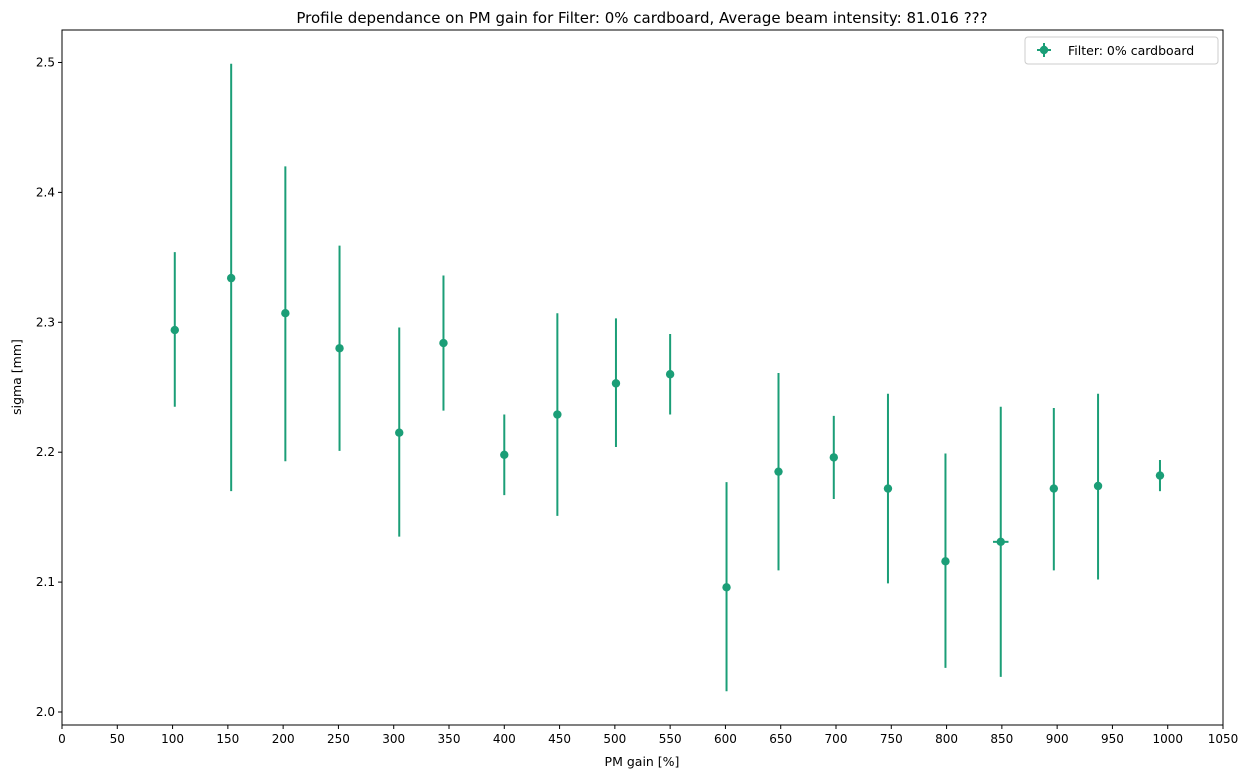 This screenshot has height=778, width=1251. Describe the element at coordinates (780, 739) in the screenshot. I see `x-tick-label: 650` at that location.